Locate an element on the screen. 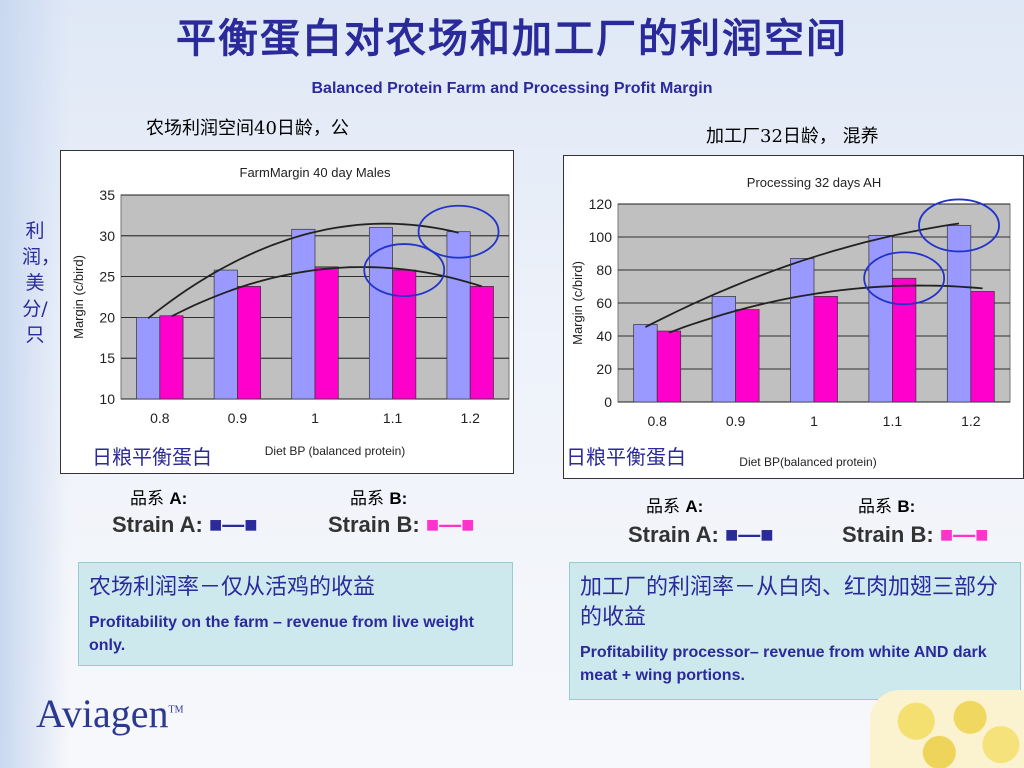 The image size is (1024, 768). logo-tm: TM is located at coordinates (176, 710).